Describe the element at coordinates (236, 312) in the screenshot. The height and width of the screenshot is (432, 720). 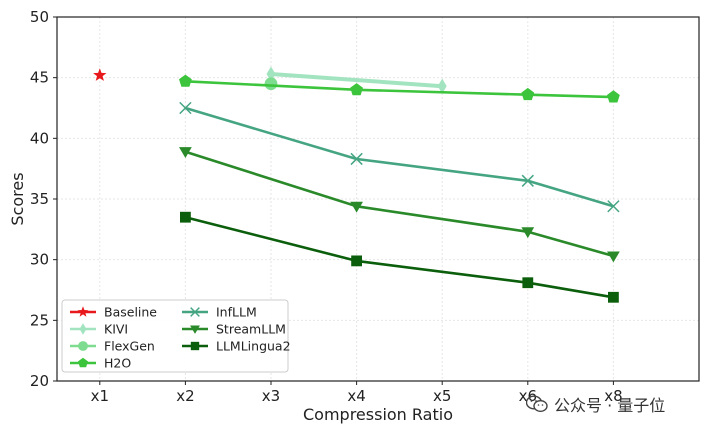
I see `legend-label: InfLLM` at that location.